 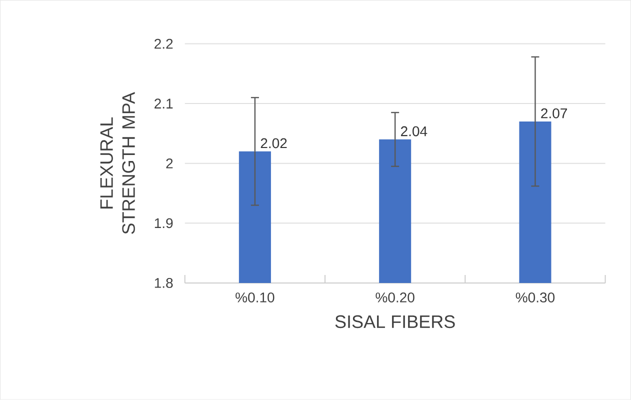 What do you see at coordinates (395, 297) in the screenshot?
I see `x-tick-label: %0.20` at bounding box center [395, 297].